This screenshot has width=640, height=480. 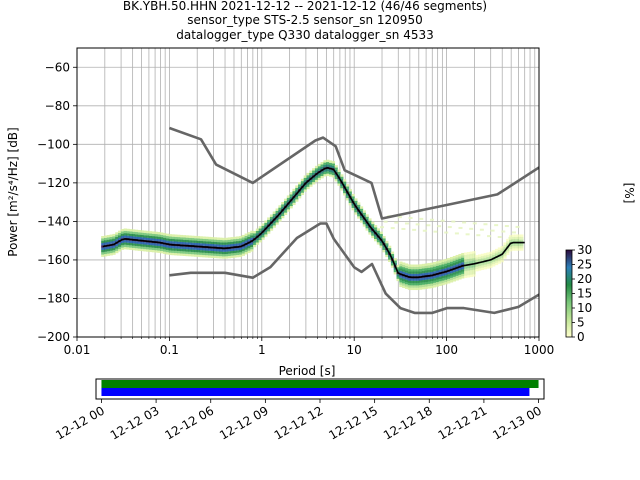 I want to click on x-tick-label: 100, so click(x=446, y=350).